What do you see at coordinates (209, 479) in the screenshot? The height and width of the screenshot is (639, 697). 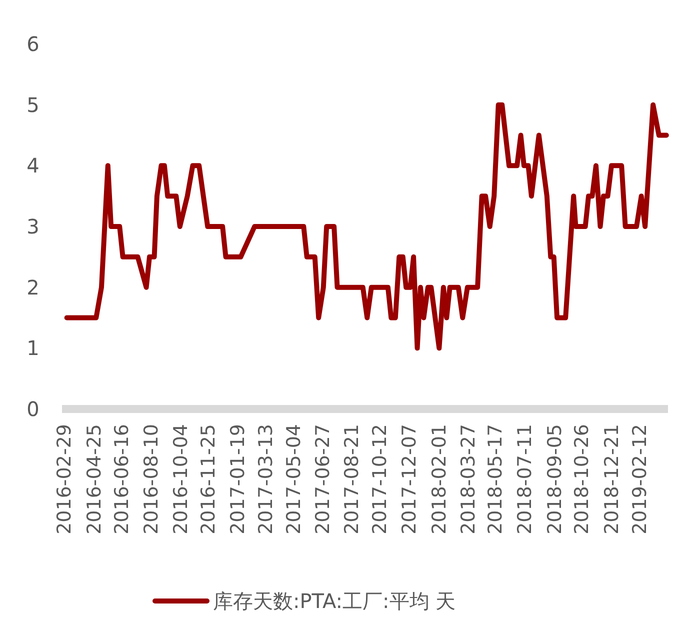 I see `x-tick-label: 2016-11-25` at bounding box center [209, 479].